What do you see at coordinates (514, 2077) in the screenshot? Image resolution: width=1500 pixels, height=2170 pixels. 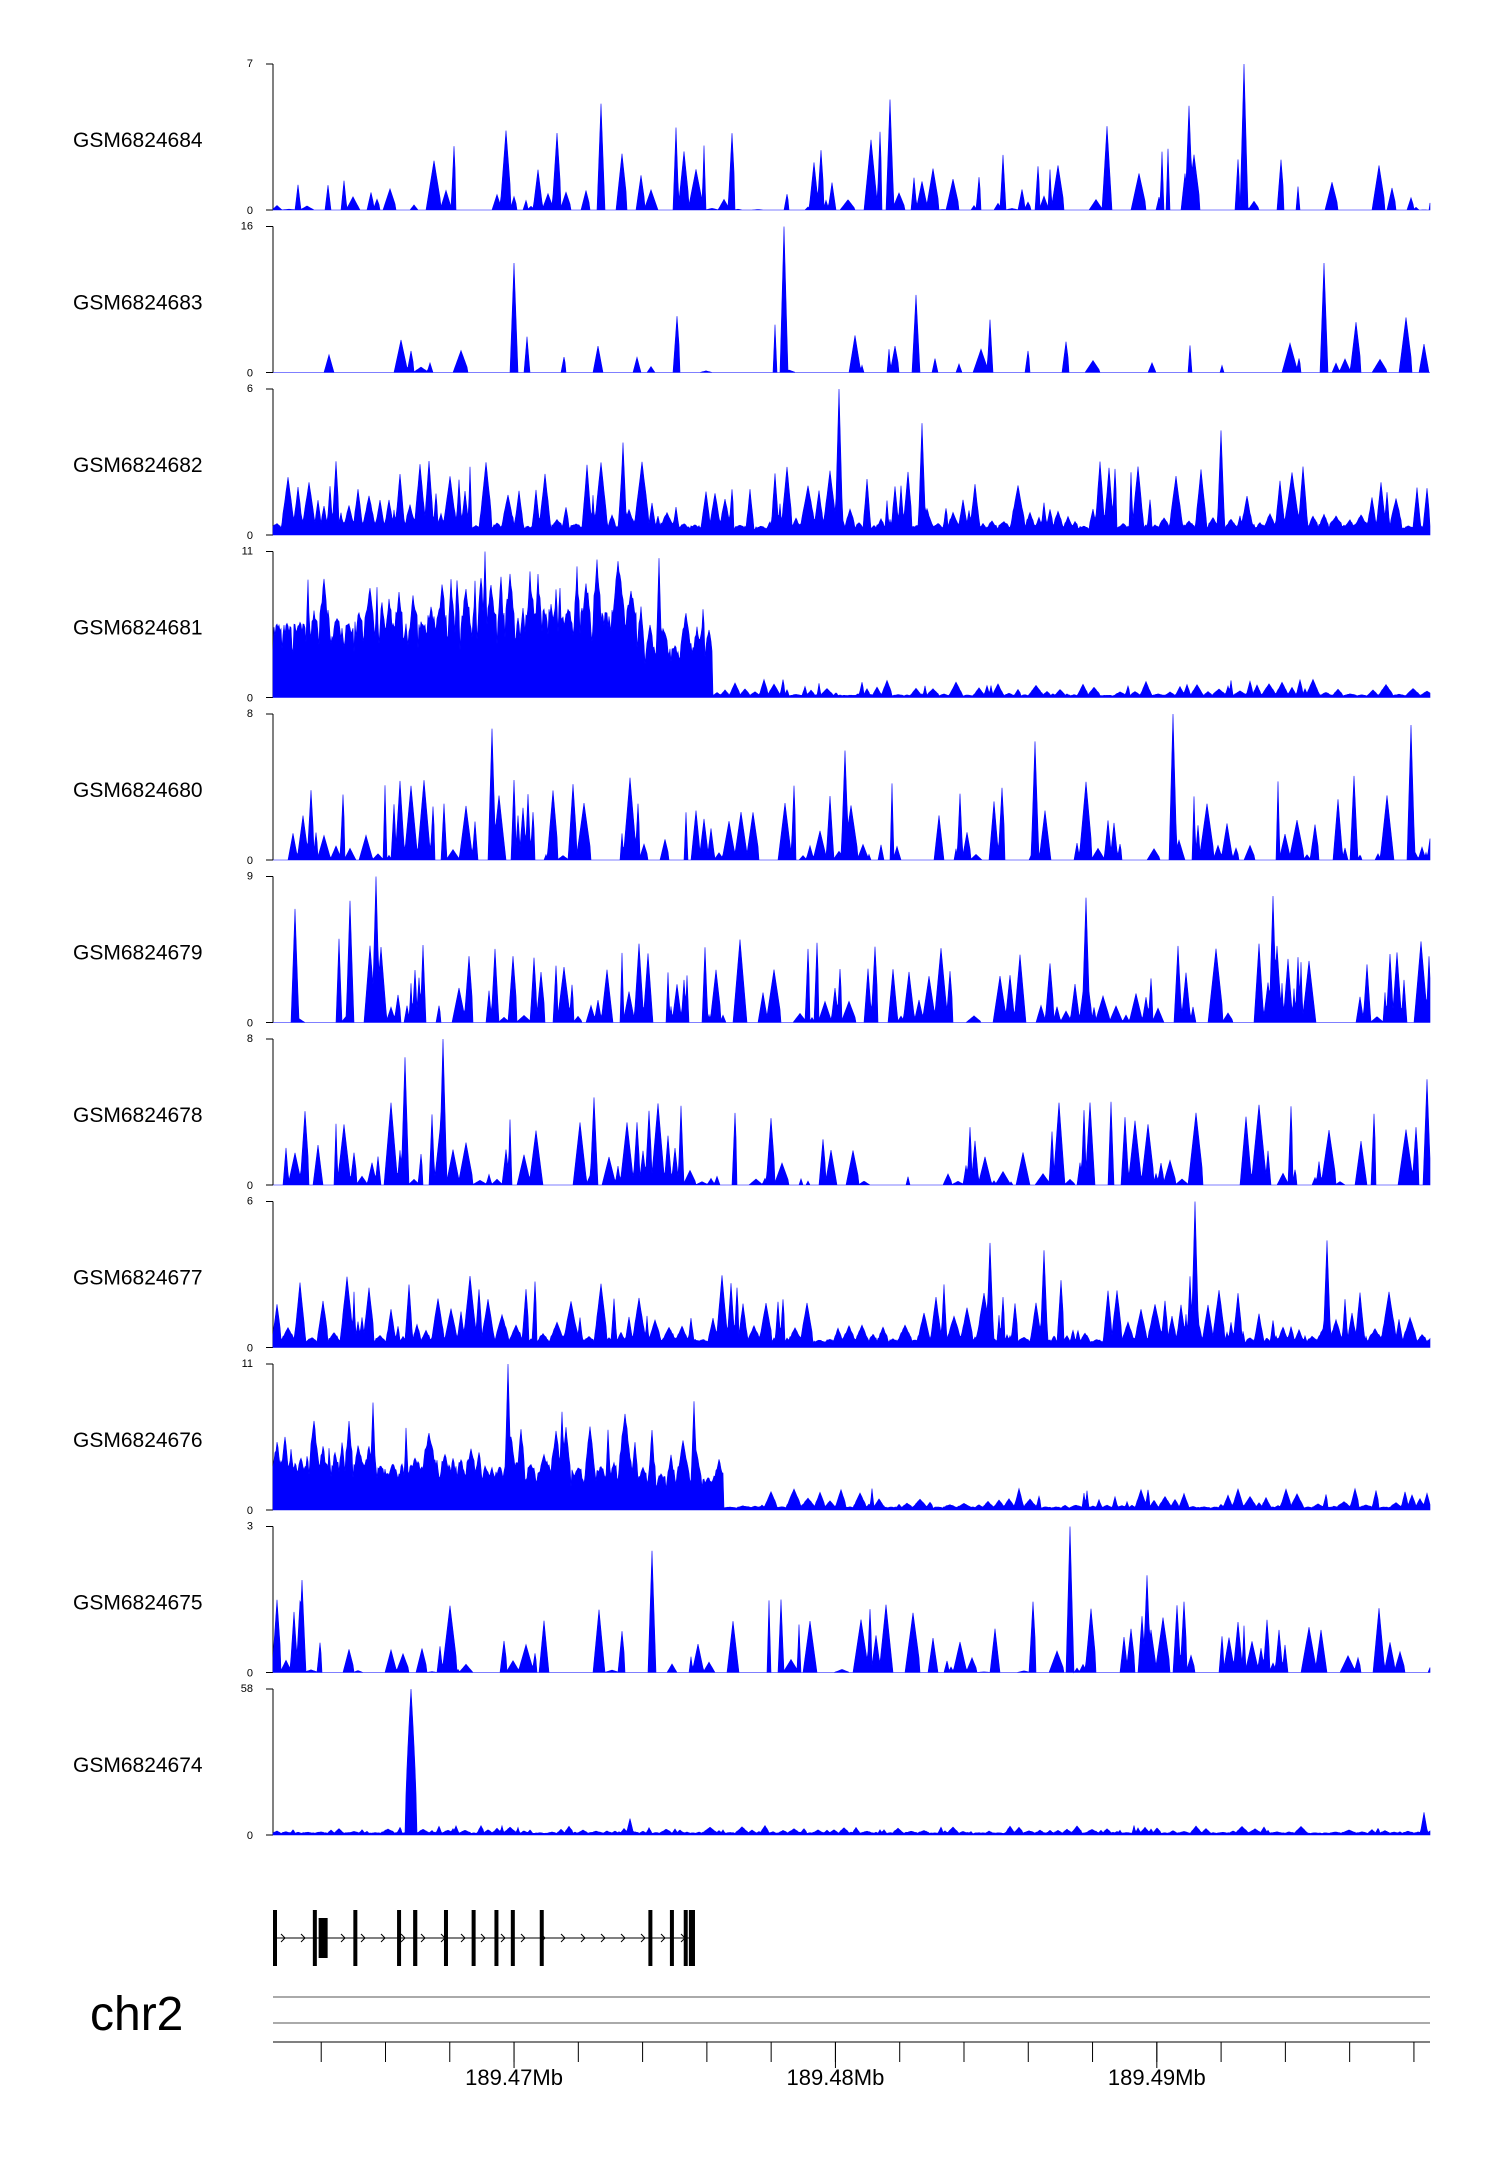 I see `x-tick-label: 189.47Mb` at bounding box center [514, 2077].